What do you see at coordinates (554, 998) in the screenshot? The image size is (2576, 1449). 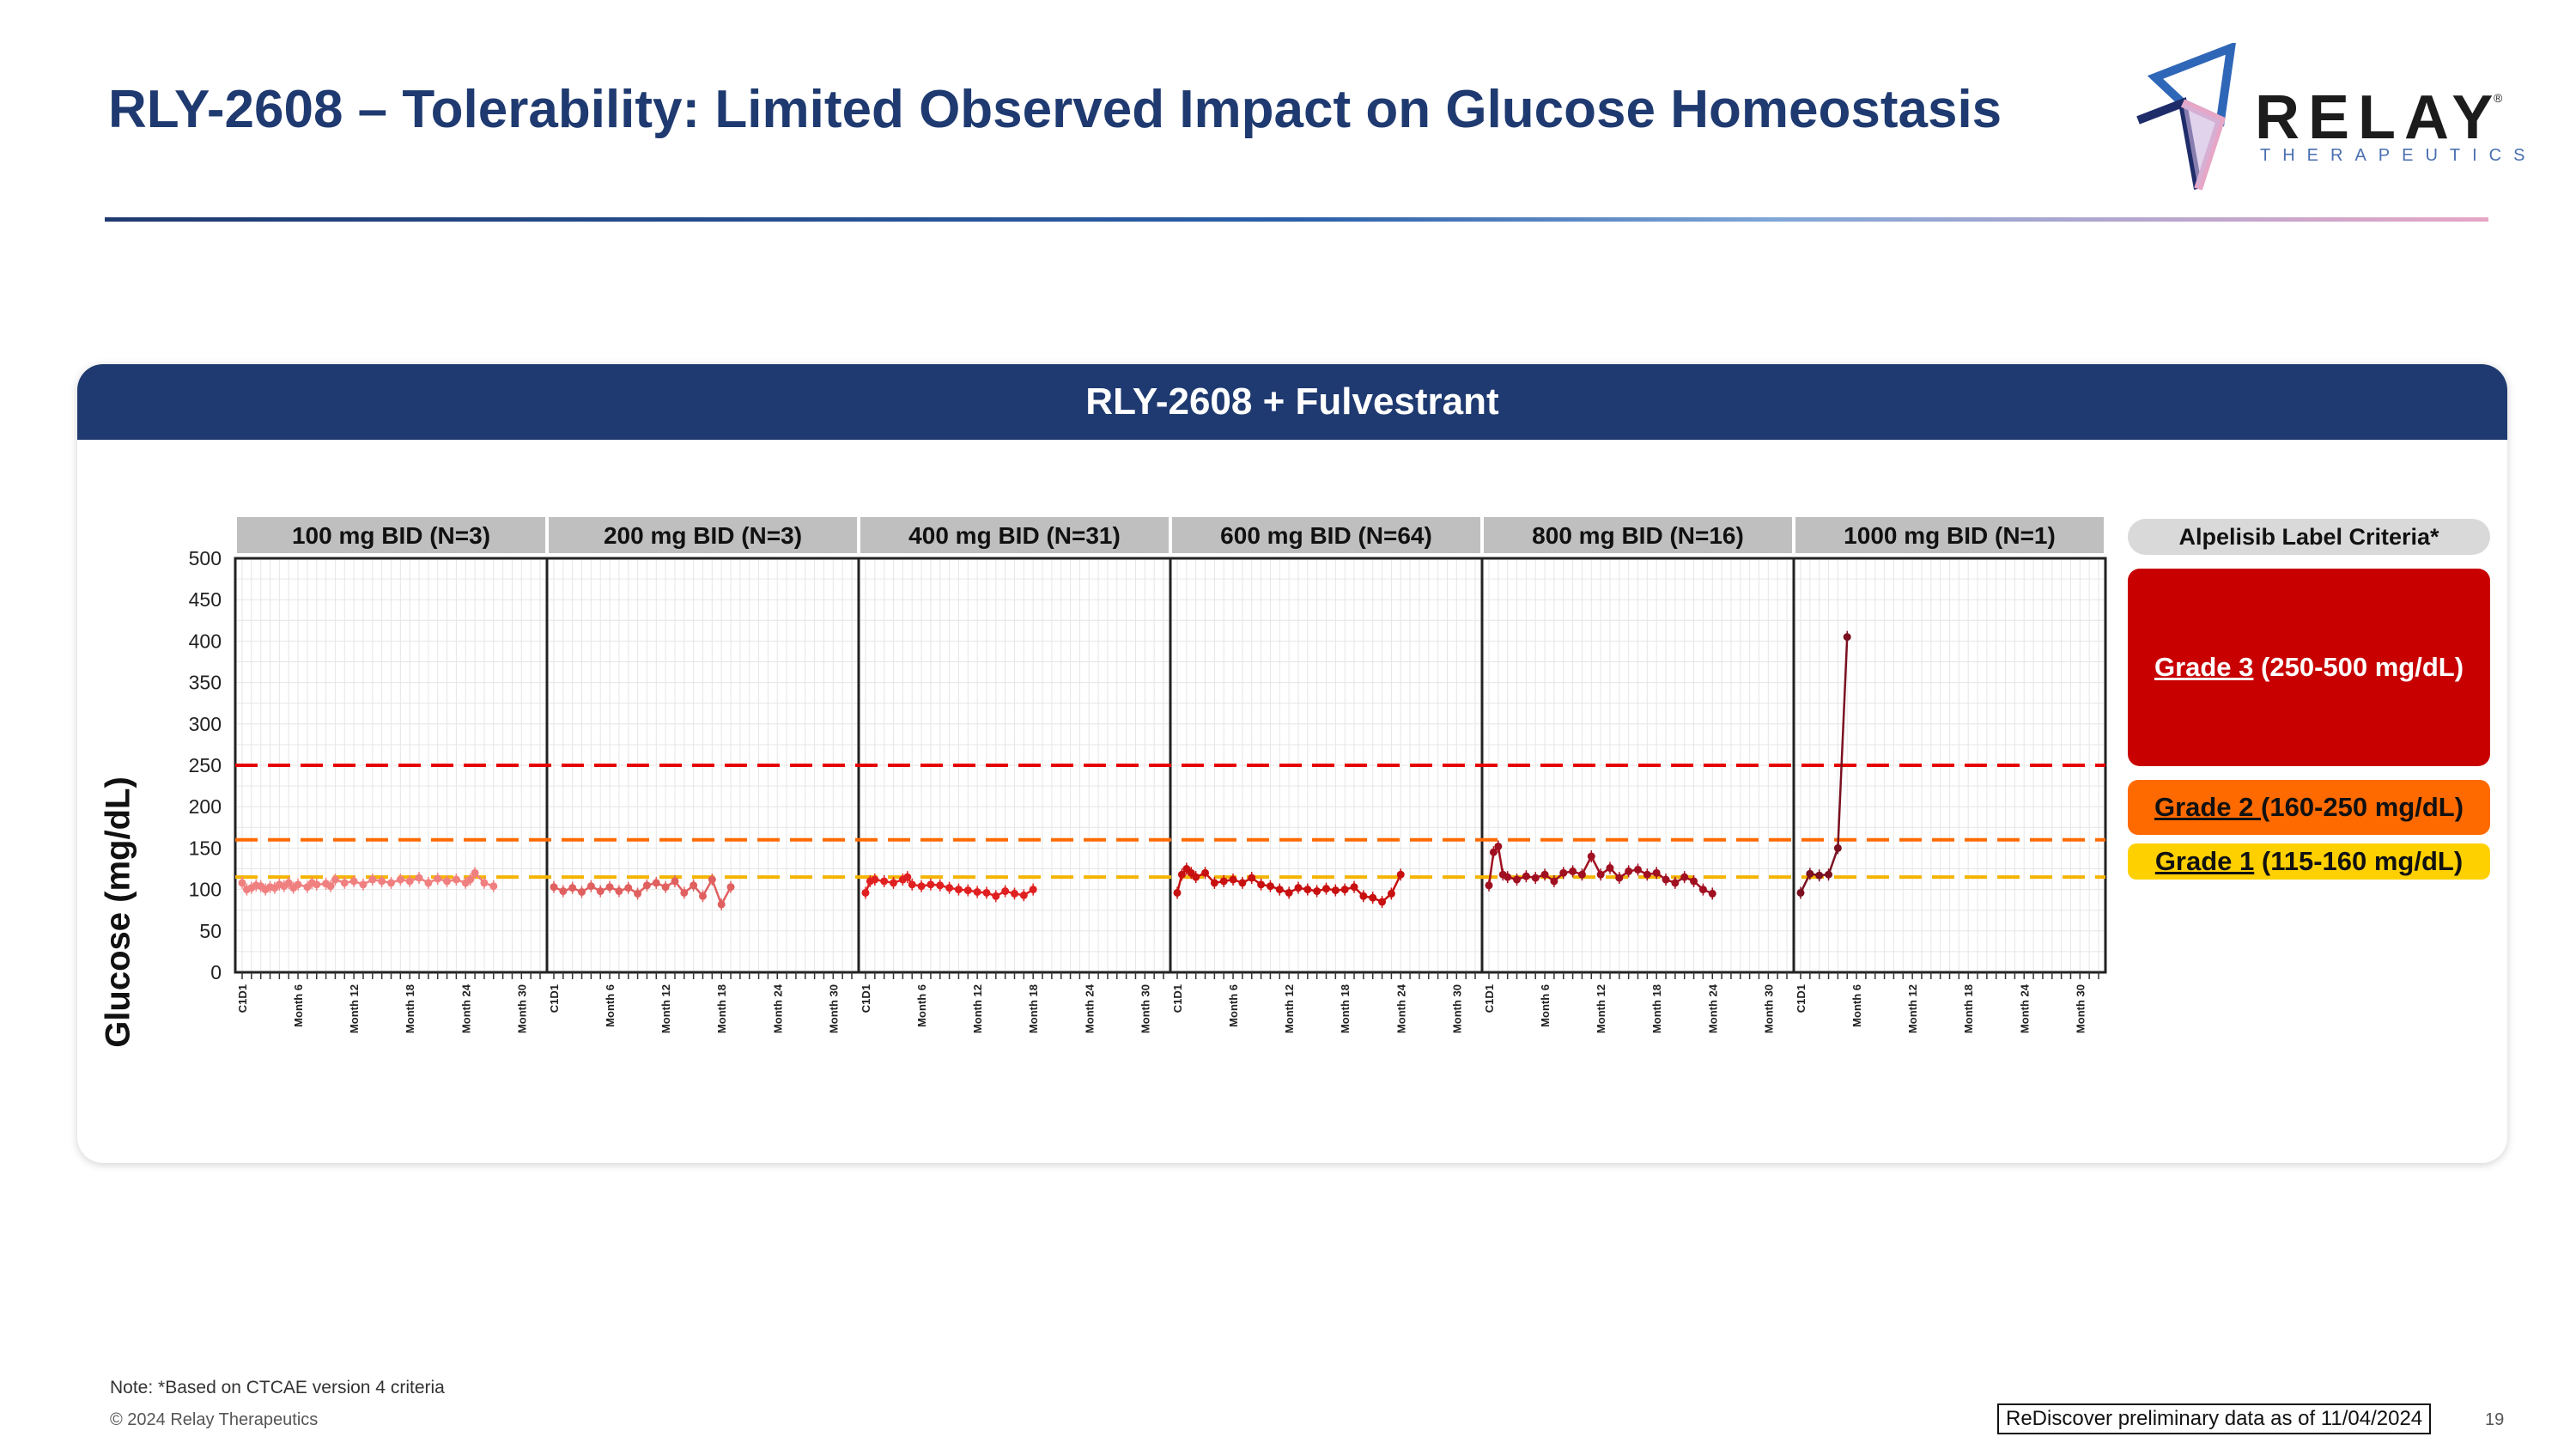 I see `x-tick-label: C1D1` at bounding box center [554, 998].